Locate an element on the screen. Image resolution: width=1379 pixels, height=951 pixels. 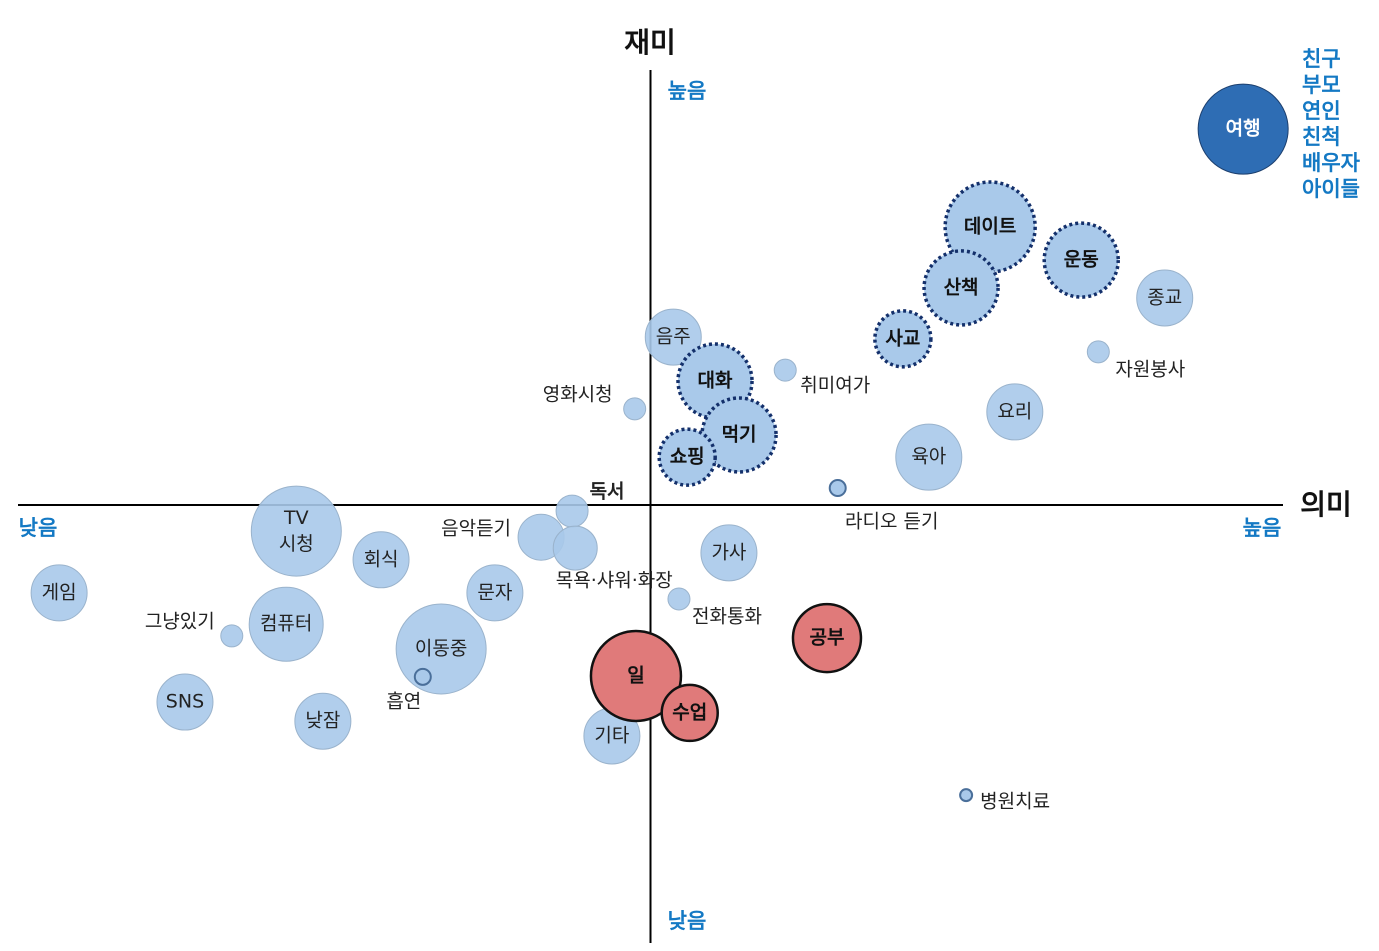
bubble-label: 요리 is located at coordinates (1014, 411).